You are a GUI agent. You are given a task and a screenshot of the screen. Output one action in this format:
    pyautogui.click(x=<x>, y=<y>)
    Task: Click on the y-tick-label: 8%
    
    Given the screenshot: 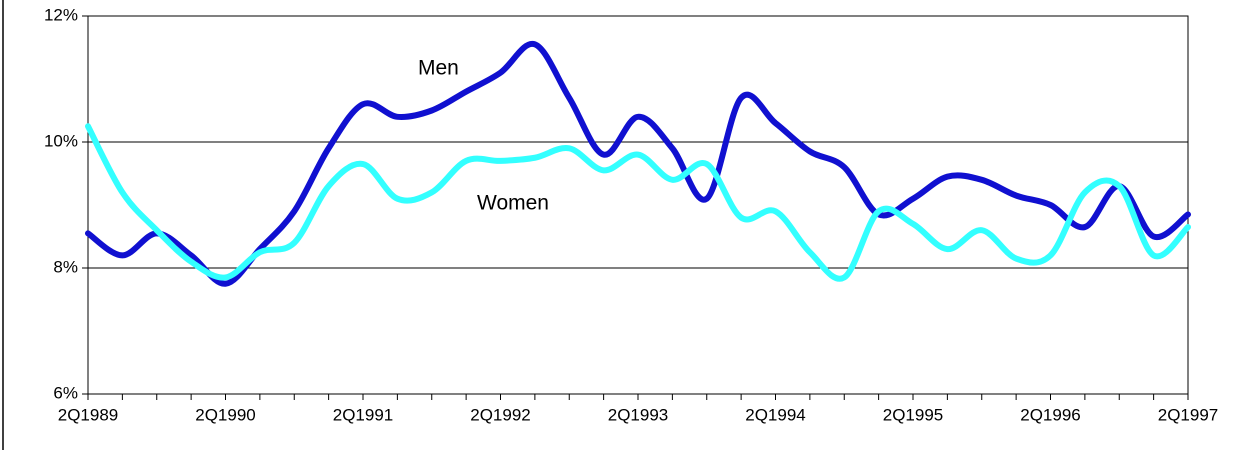 What is the action you would take?
    pyautogui.click(x=65, y=266)
    